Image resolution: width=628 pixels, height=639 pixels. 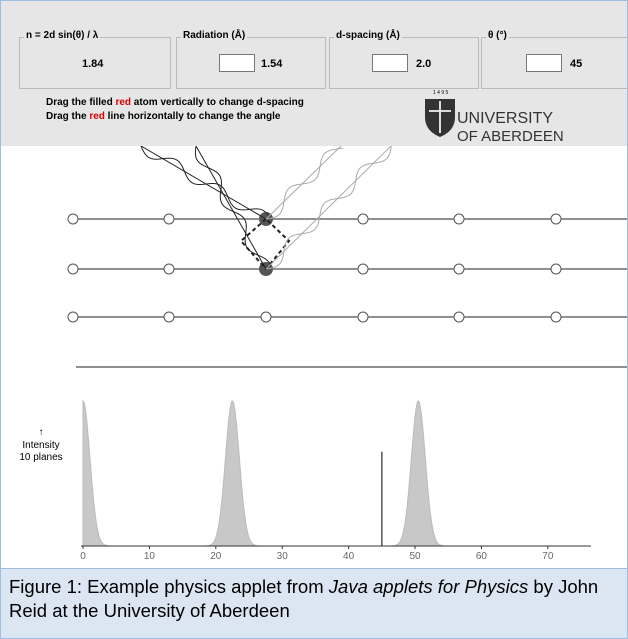 What do you see at coordinates (81, 102) in the screenshot?
I see `text: Drag the filled` at bounding box center [81, 102].